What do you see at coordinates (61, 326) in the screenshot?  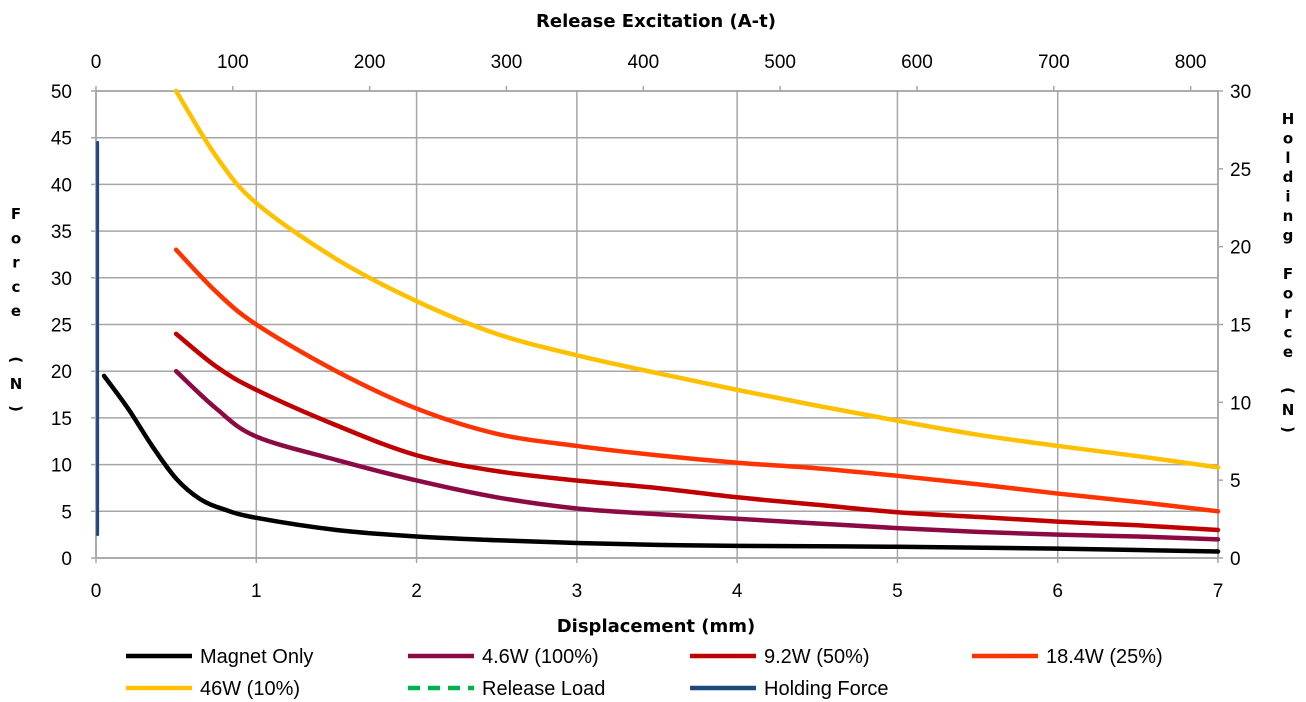 I see `y-tick-label: 25` at bounding box center [61, 326].